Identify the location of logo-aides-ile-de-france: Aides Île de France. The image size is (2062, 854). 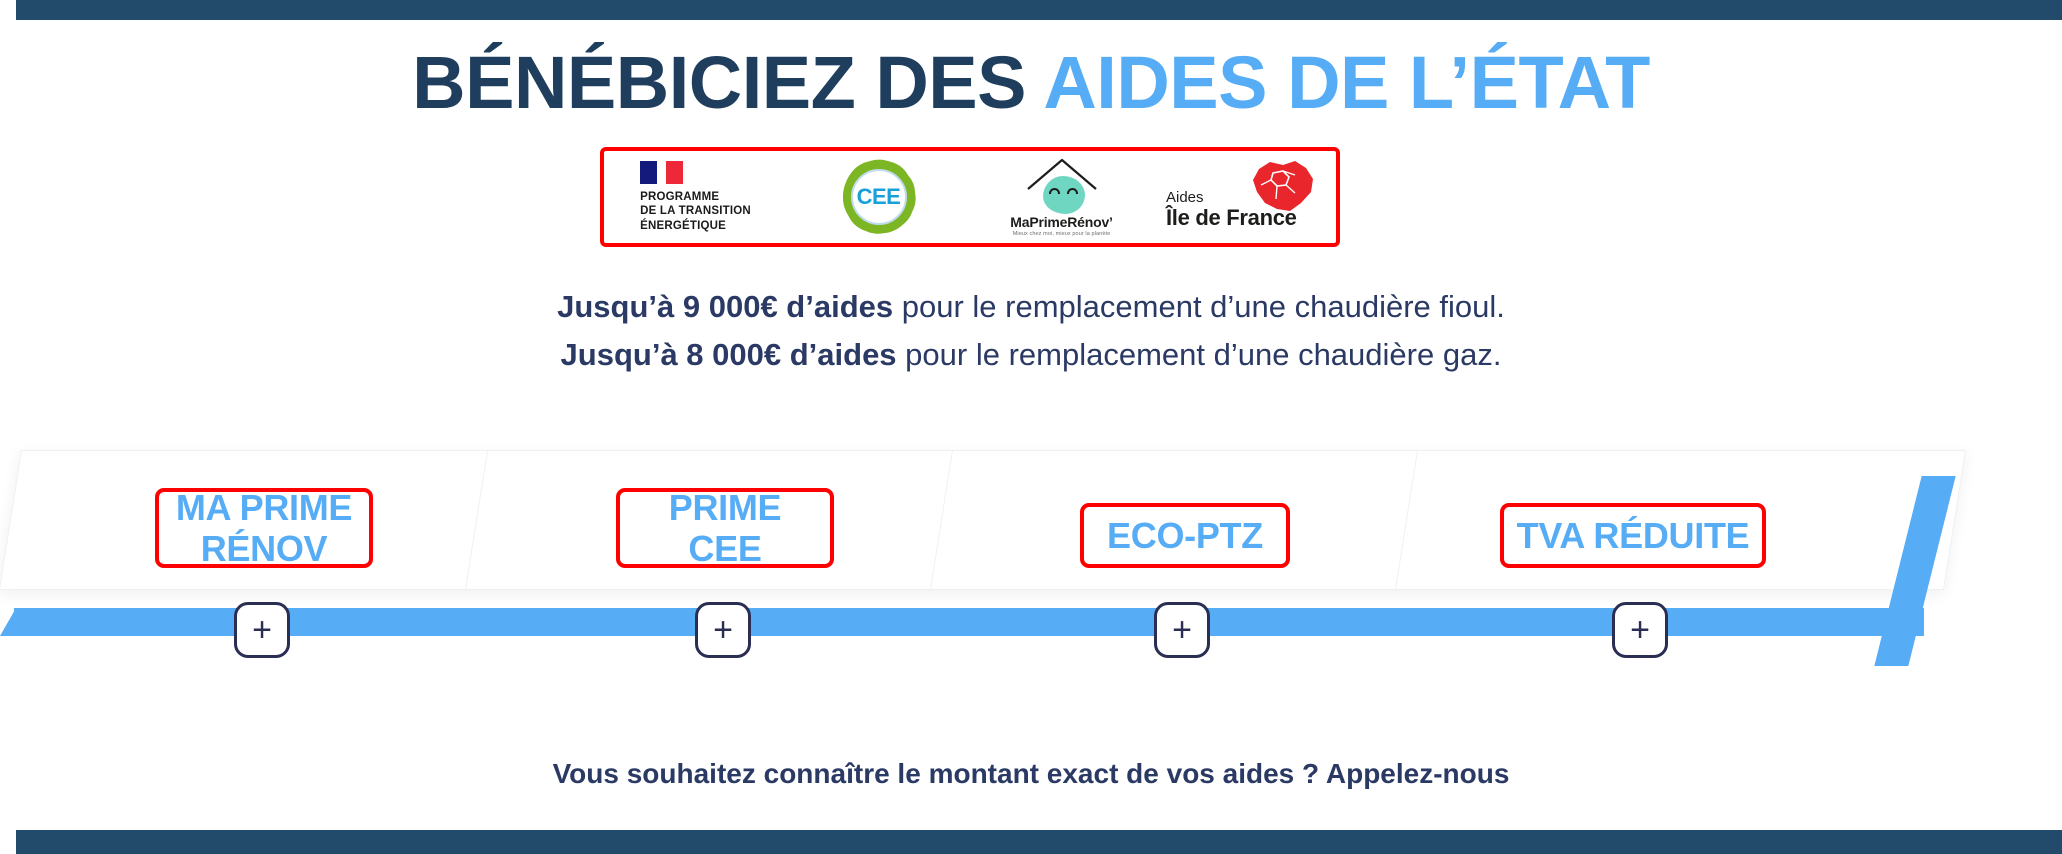
(1244, 197).